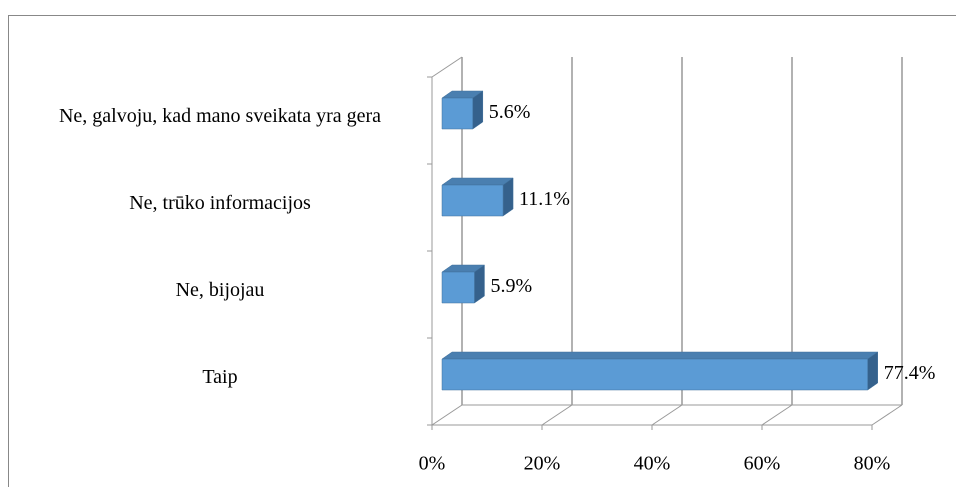 The height and width of the screenshot is (487, 956). I want to click on data-label: 5.9%, so click(511, 286).